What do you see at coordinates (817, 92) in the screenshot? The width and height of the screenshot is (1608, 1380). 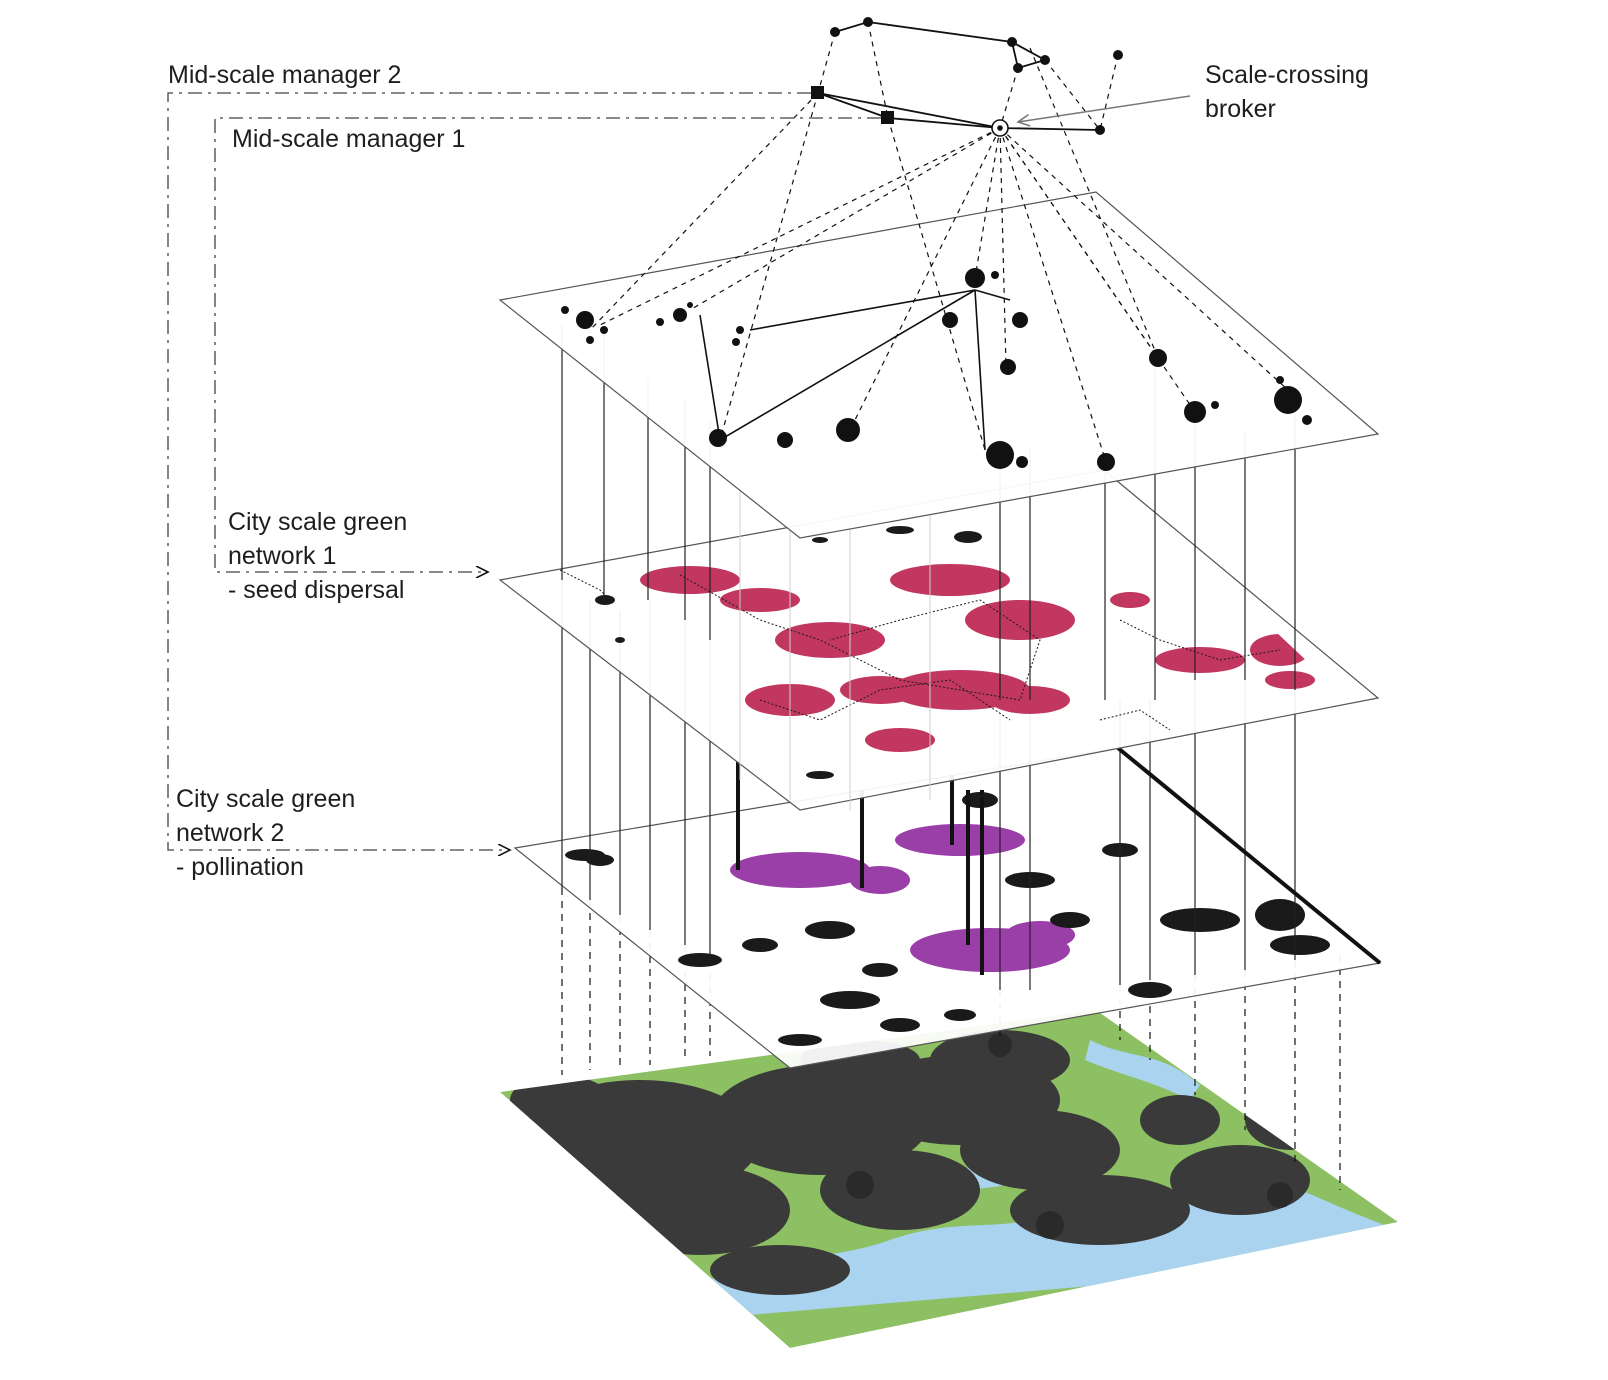 I see `mid-scale-manager-2-node` at bounding box center [817, 92].